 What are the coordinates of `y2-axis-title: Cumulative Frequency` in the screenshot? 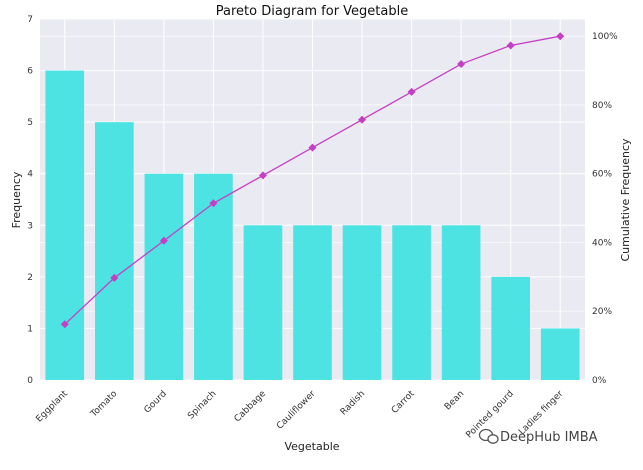 It's located at (625, 200).